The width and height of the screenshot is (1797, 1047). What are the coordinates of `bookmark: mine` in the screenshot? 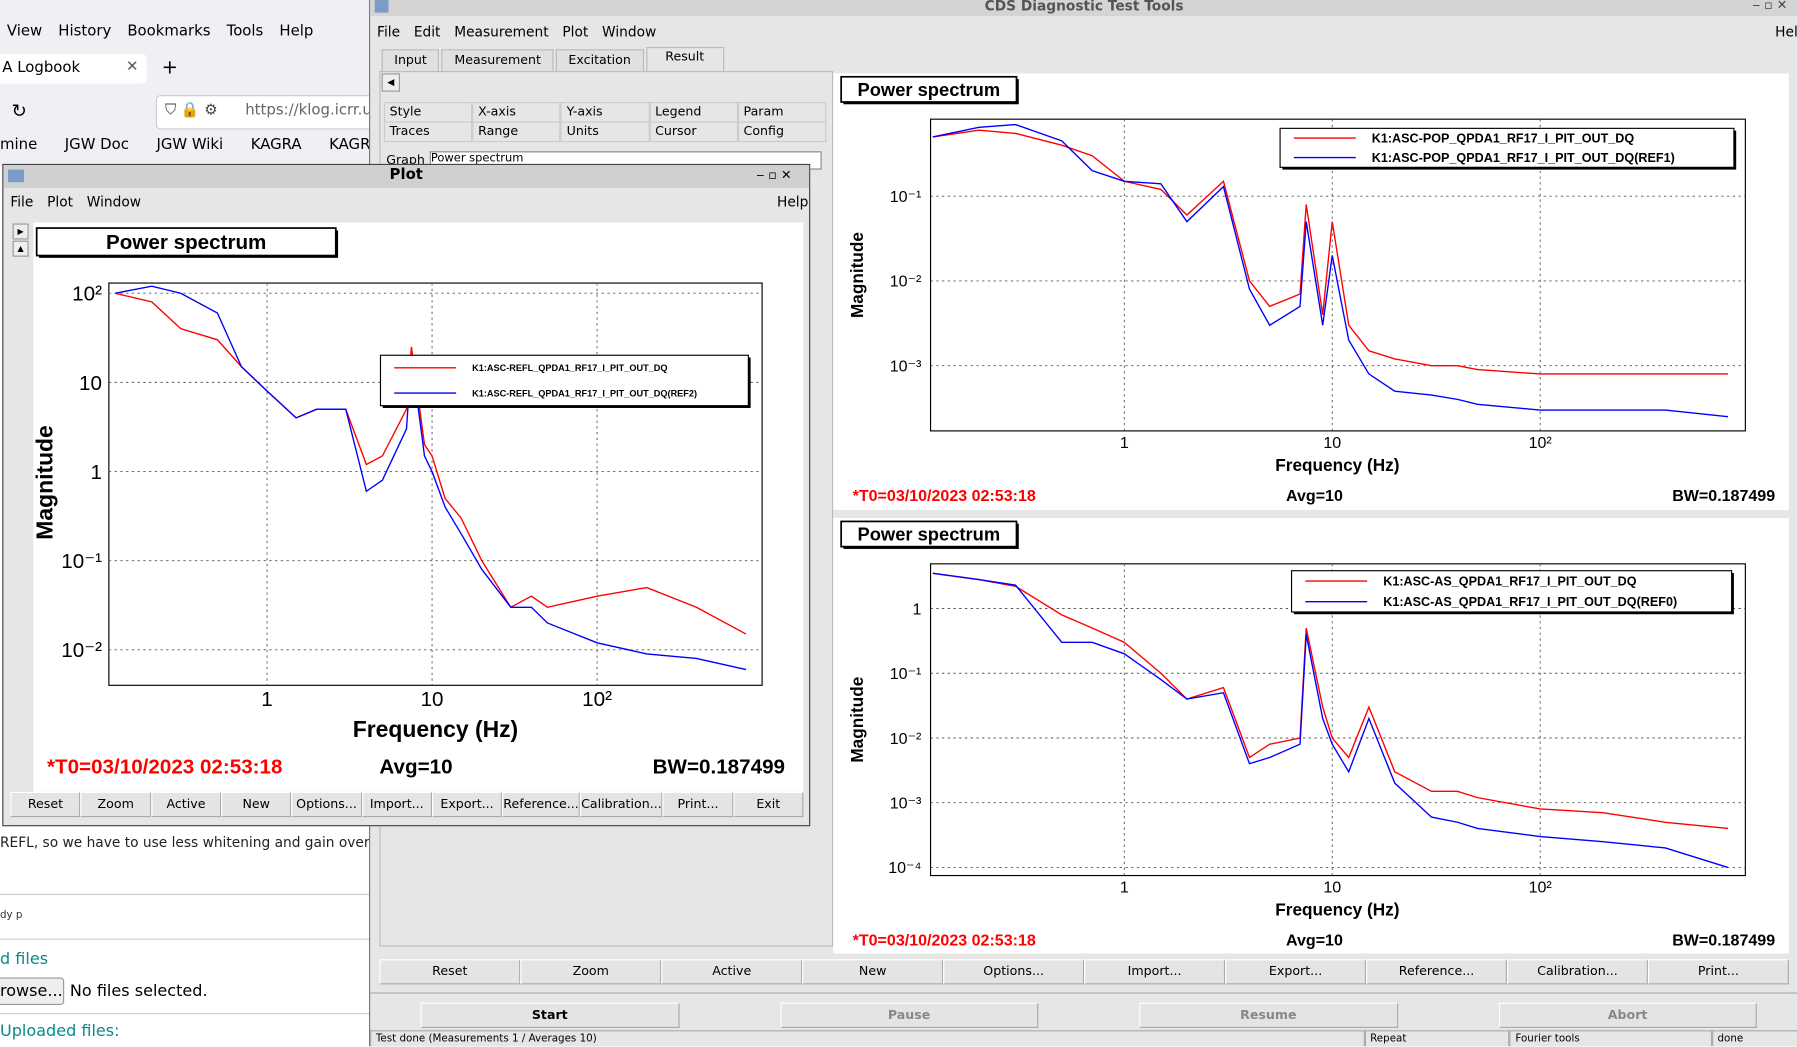 It's located at (19, 145).